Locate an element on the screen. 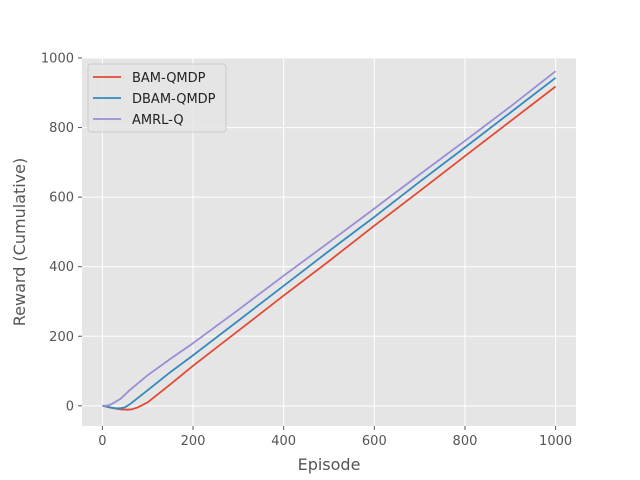 This screenshot has width=640, height=480. y-tick-label: 600 is located at coordinates (61, 198).